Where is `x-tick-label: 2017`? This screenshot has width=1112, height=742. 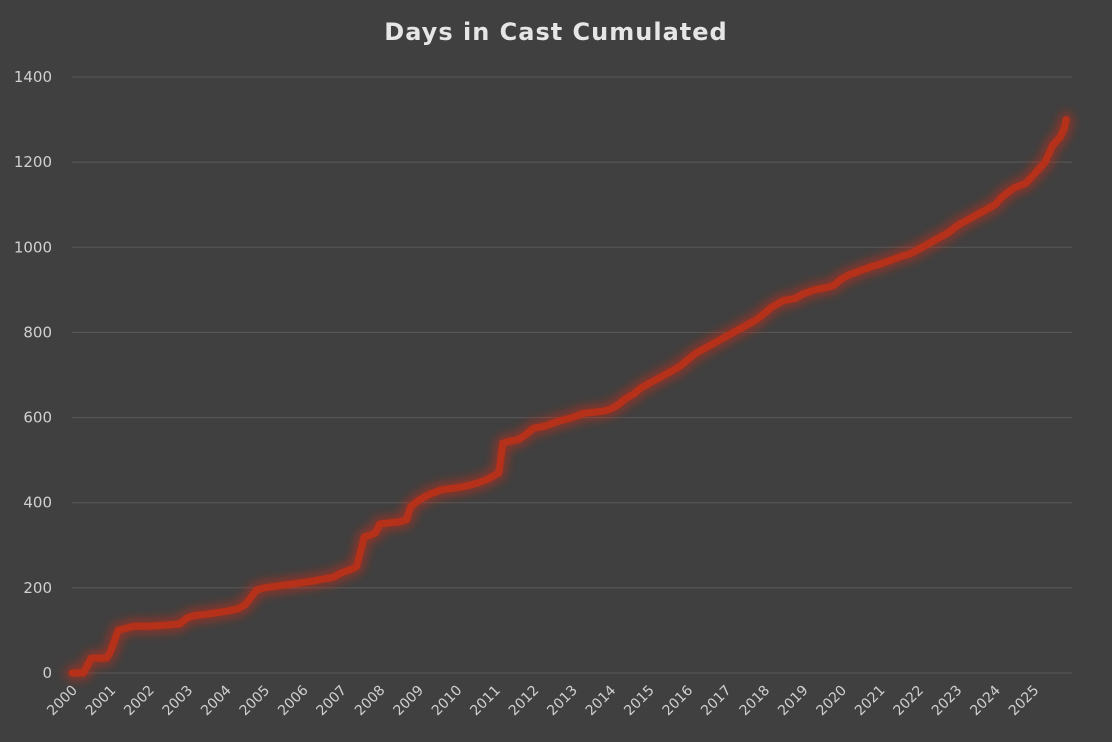 x-tick-label: 2017 is located at coordinates (716, 701).